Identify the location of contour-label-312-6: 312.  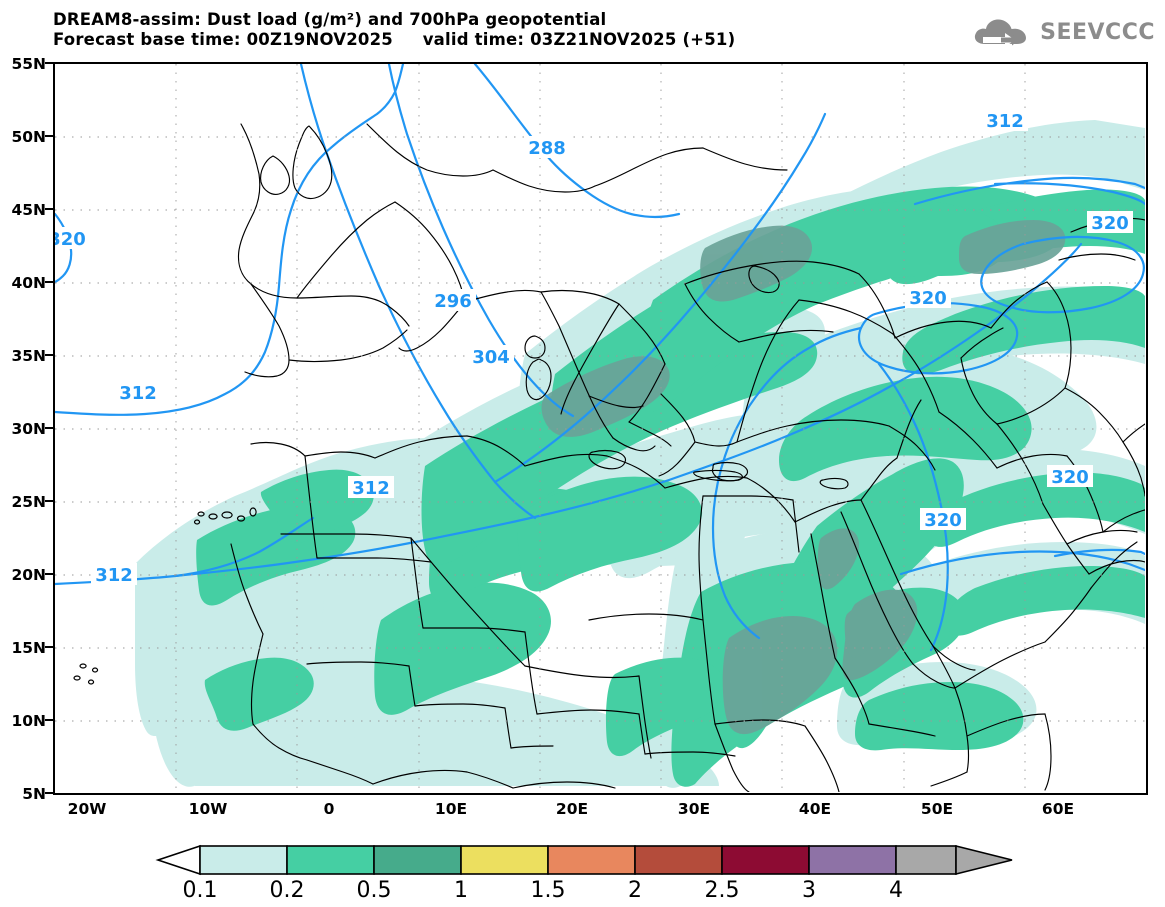
(1005, 121).